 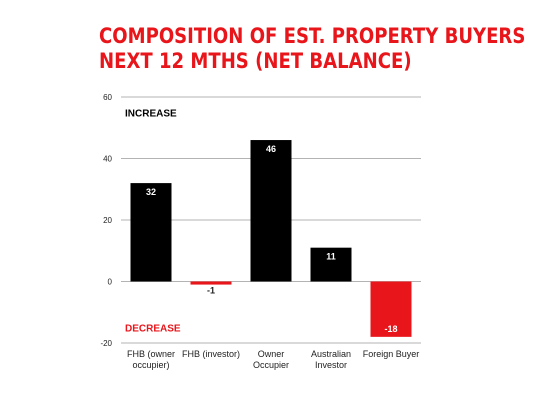 What do you see at coordinates (211, 291) in the screenshot?
I see `data-label-1: -1` at bounding box center [211, 291].